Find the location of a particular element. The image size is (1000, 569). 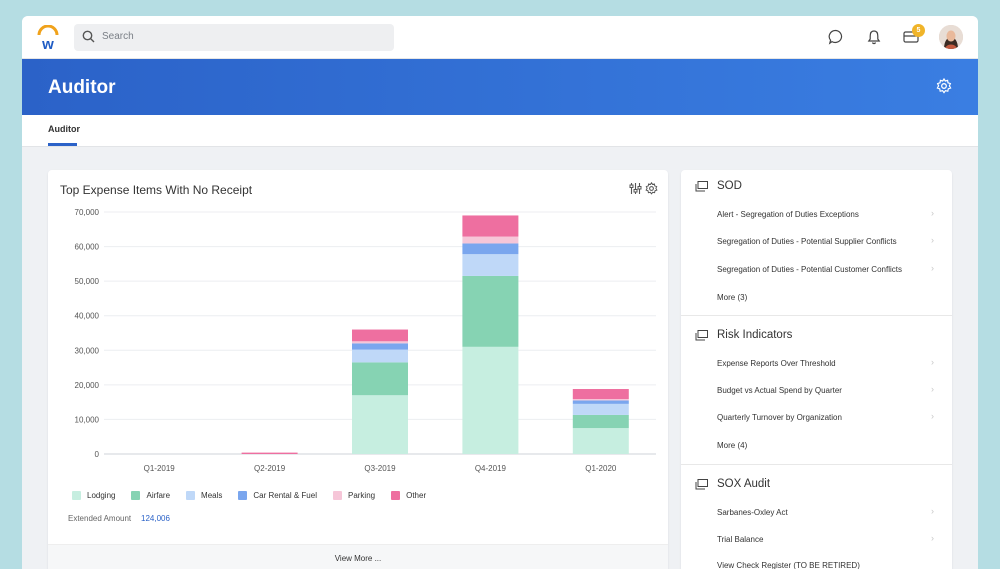

risk-more-link: More (4) is located at coordinates (732, 445).